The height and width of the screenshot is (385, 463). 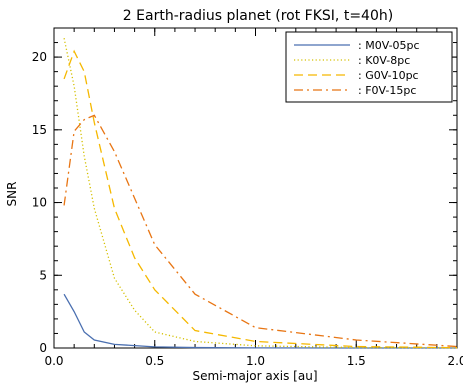 I want to click on x-tick-label: 0.0, so click(x=53, y=361).